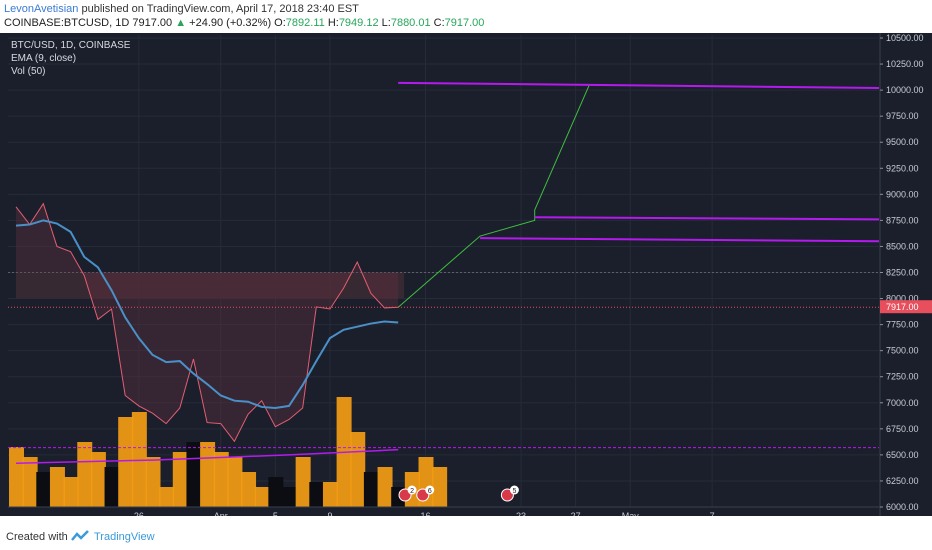 This screenshot has height=550, width=932. I want to click on high-value: 7949.12, so click(358, 23).